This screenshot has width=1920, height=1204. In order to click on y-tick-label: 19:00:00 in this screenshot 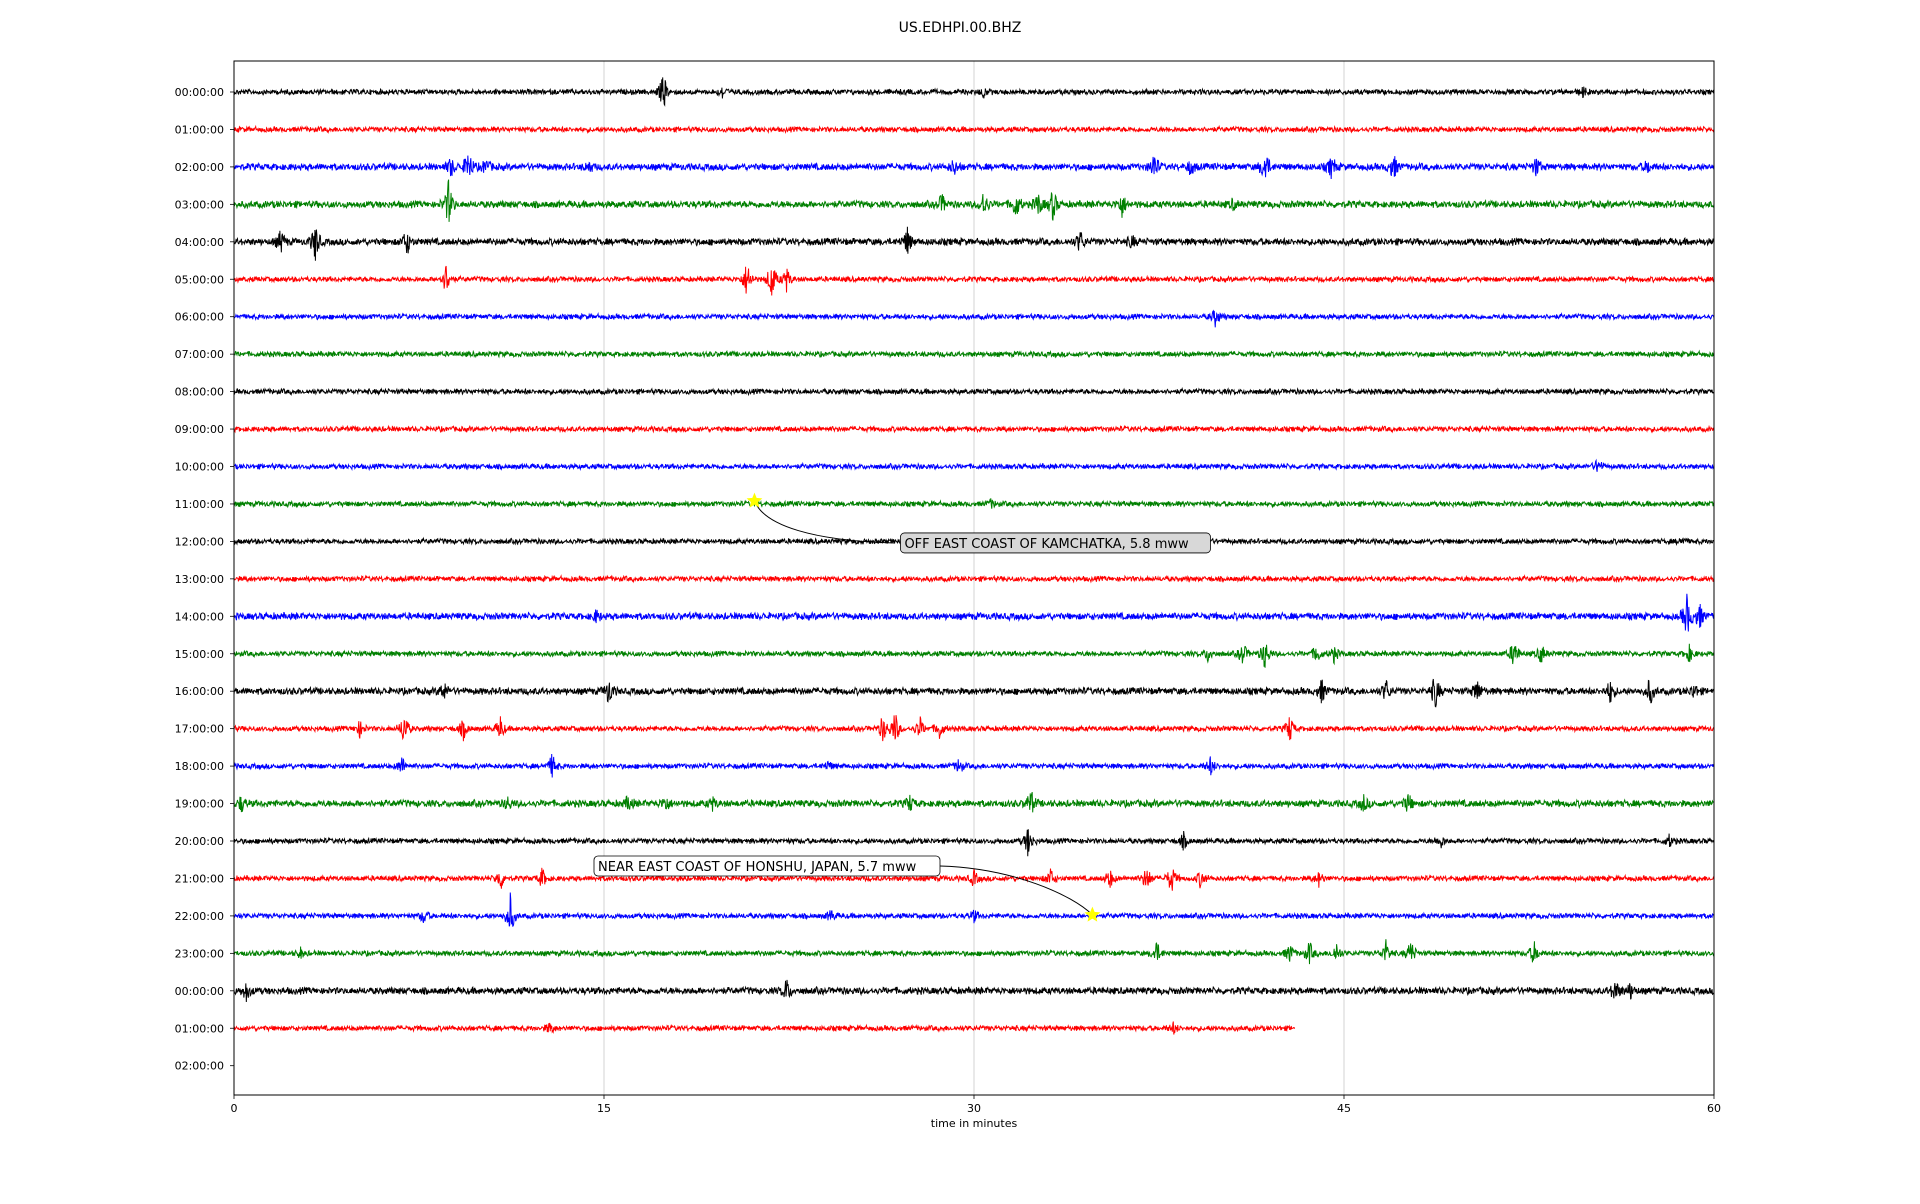, I will do `click(199, 804)`.